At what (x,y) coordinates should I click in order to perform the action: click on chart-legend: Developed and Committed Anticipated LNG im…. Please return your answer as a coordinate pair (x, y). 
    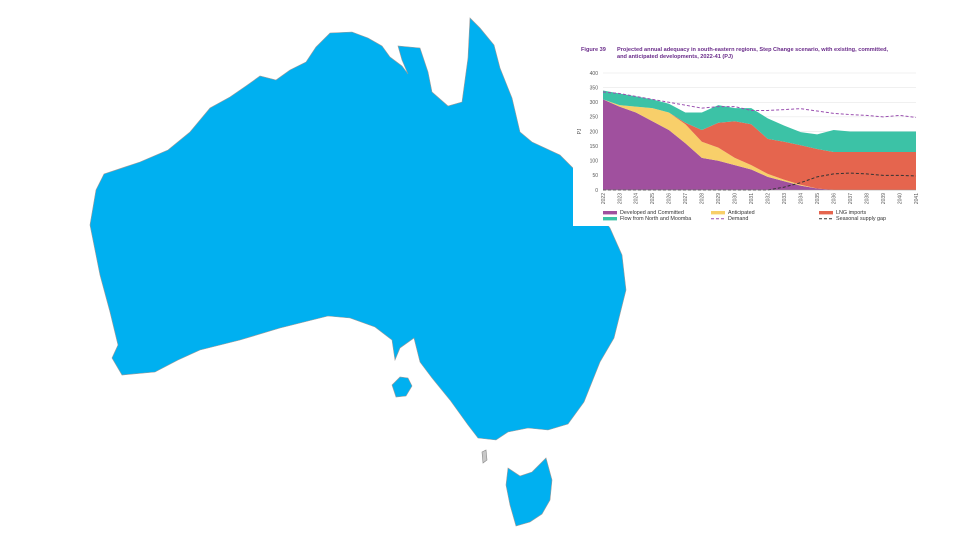
    Looking at the image, I should click on (744, 216).